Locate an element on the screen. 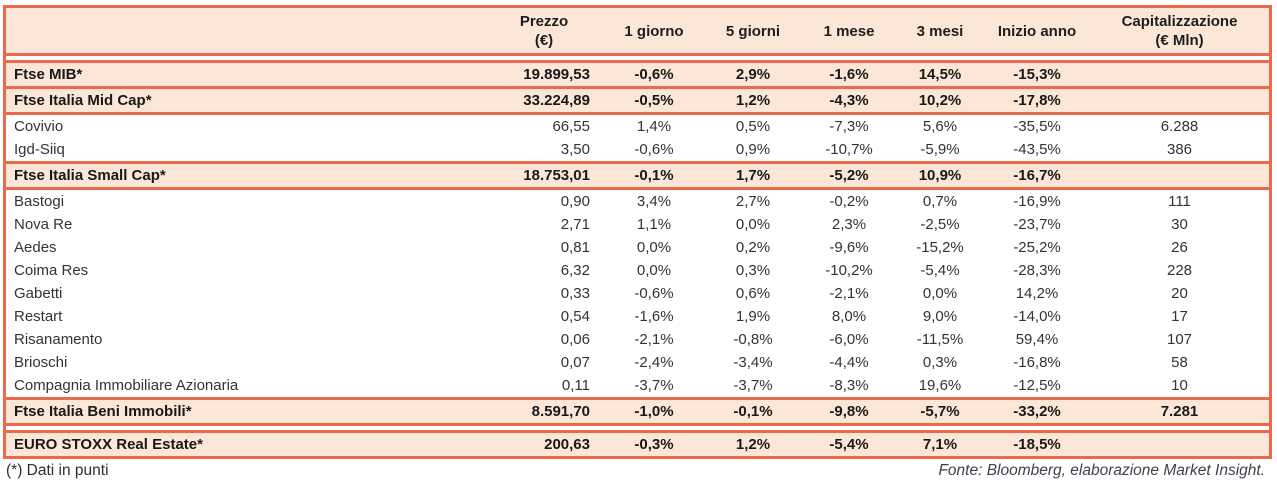 This screenshot has width=1277, height=489. cell-m3: 9,0% is located at coordinates (940, 316).